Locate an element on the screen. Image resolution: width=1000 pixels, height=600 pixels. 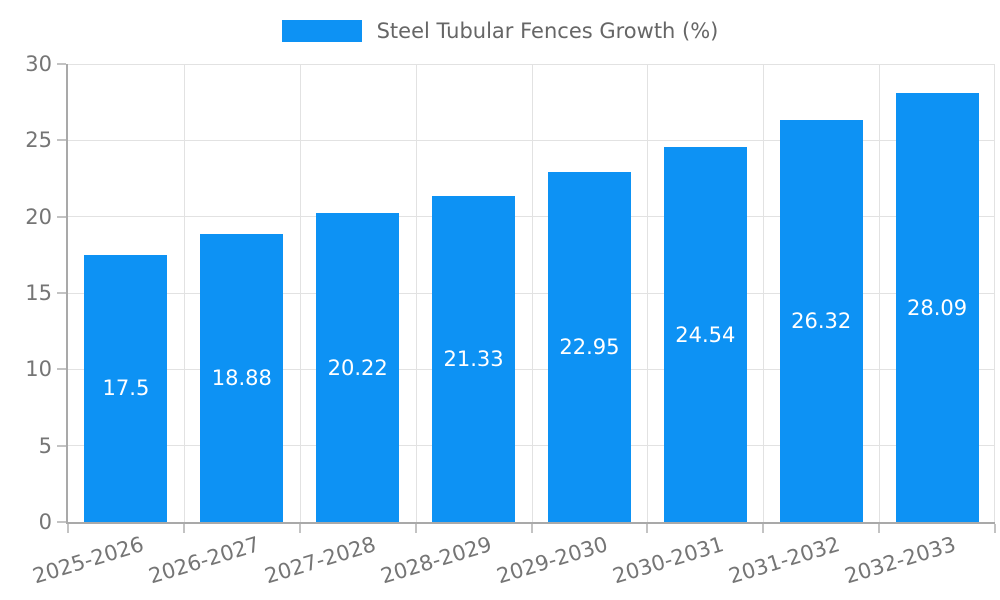
x-axis-label: 2028-2029 is located at coordinates (436, 560).